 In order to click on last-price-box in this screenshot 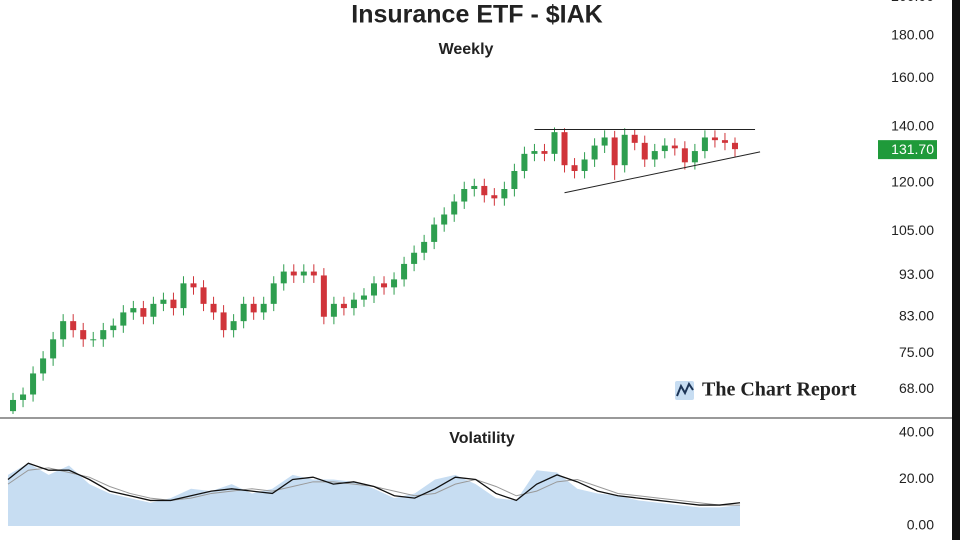, I will do `click(907, 150)`.